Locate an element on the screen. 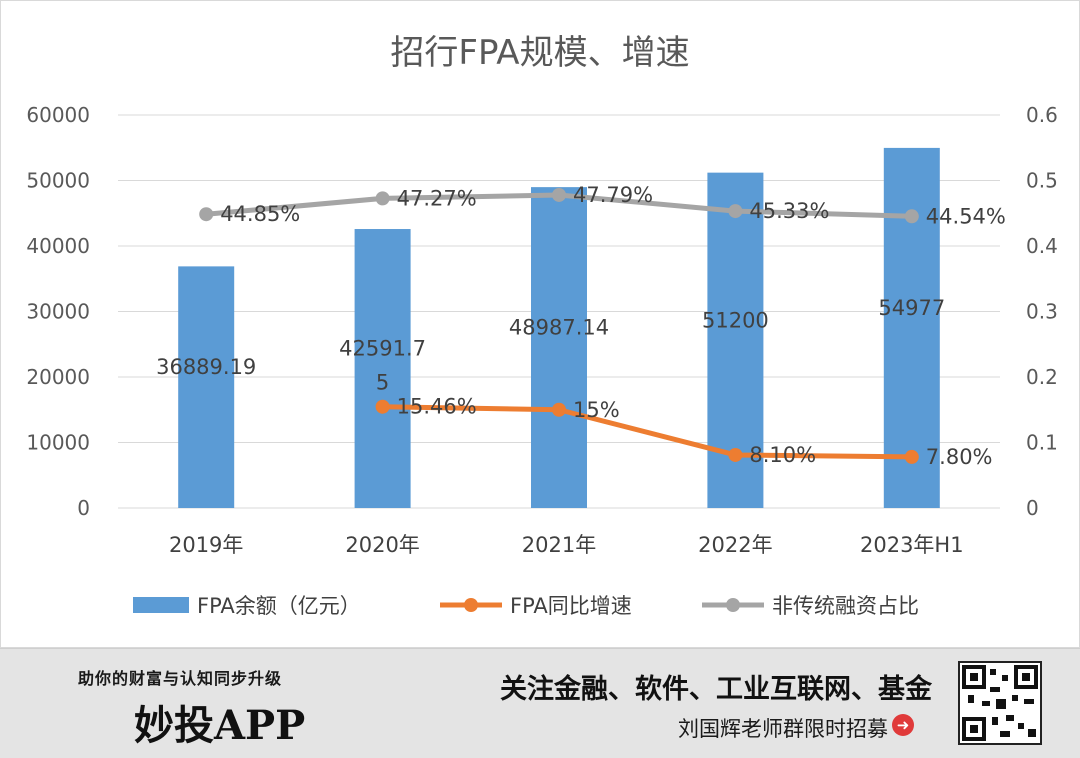 The height and width of the screenshot is (758, 1080). left-tick-label: 50000 is located at coordinates (58, 181).